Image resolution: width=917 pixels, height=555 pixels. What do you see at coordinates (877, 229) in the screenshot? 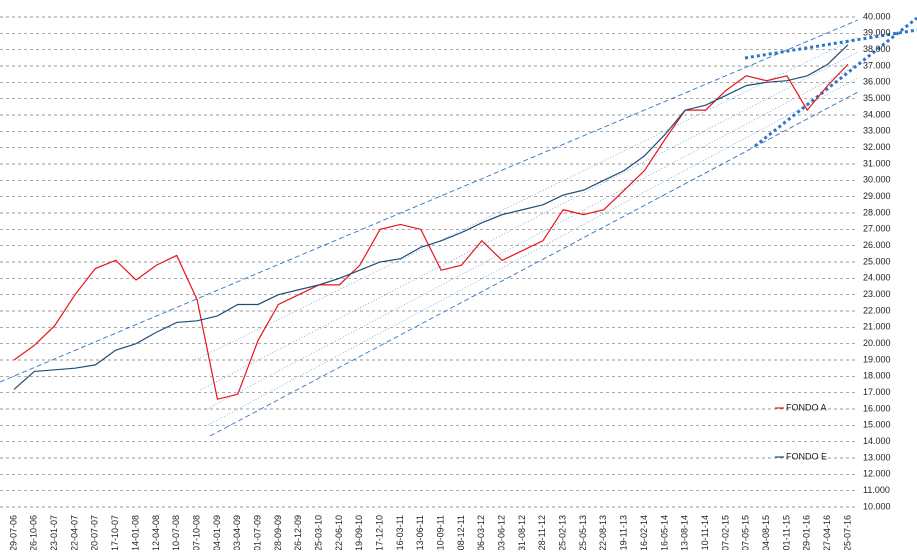
I see `y-tick-label: 27.000` at bounding box center [877, 229].